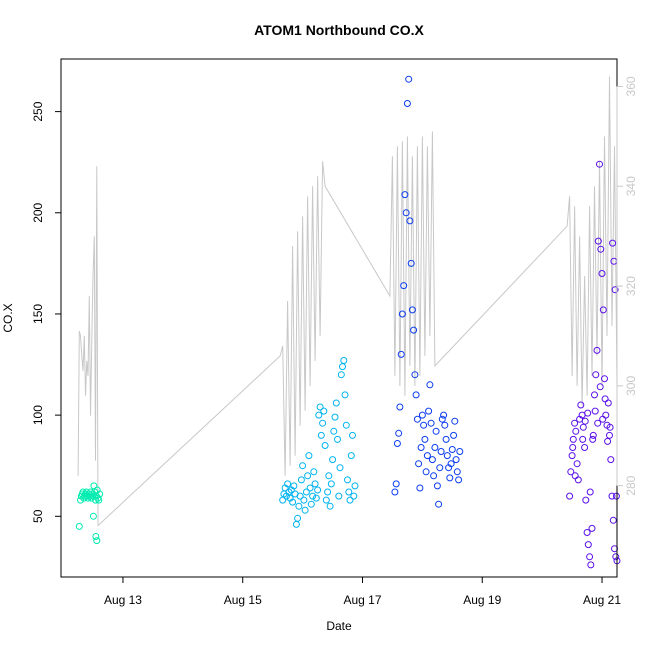  Describe the element at coordinates (243, 600) in the screenshot. I see `x-tick-label: Aug 15` at that location.